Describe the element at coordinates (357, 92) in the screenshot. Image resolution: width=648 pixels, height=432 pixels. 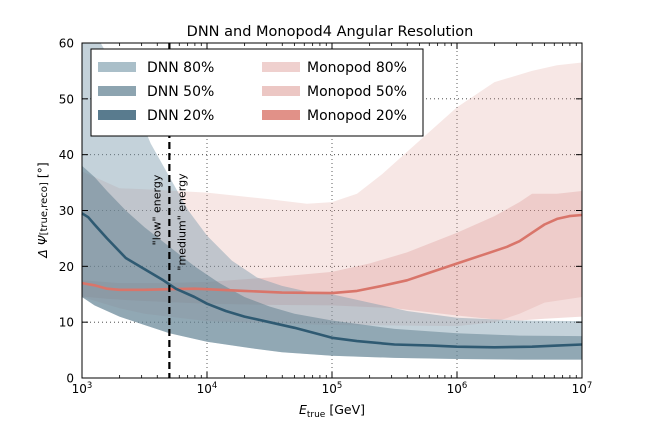
I see `legend-label-monopod-50: Monopod 50%` at that location.